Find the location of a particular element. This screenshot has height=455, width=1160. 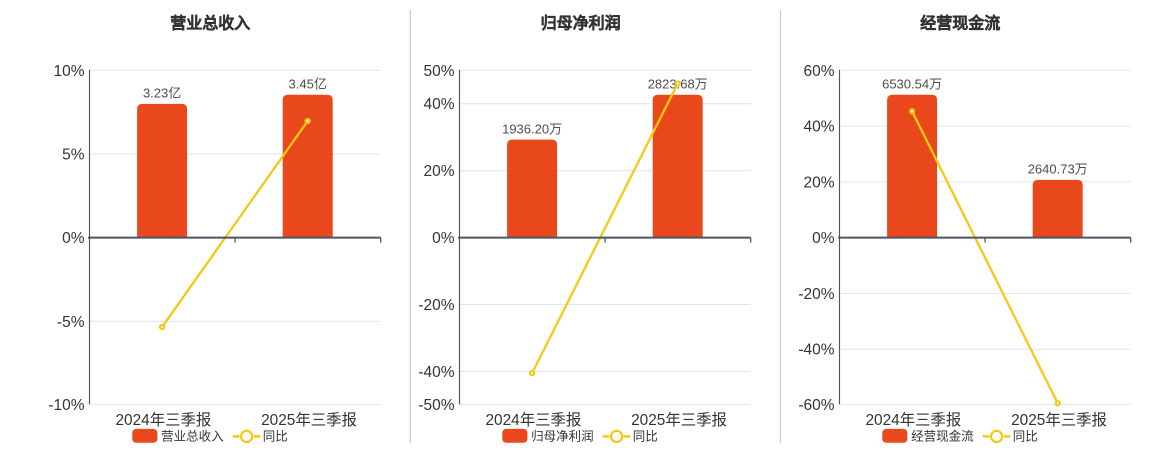

svg-text: 3.45亿 is located at coordinates (308, 84).